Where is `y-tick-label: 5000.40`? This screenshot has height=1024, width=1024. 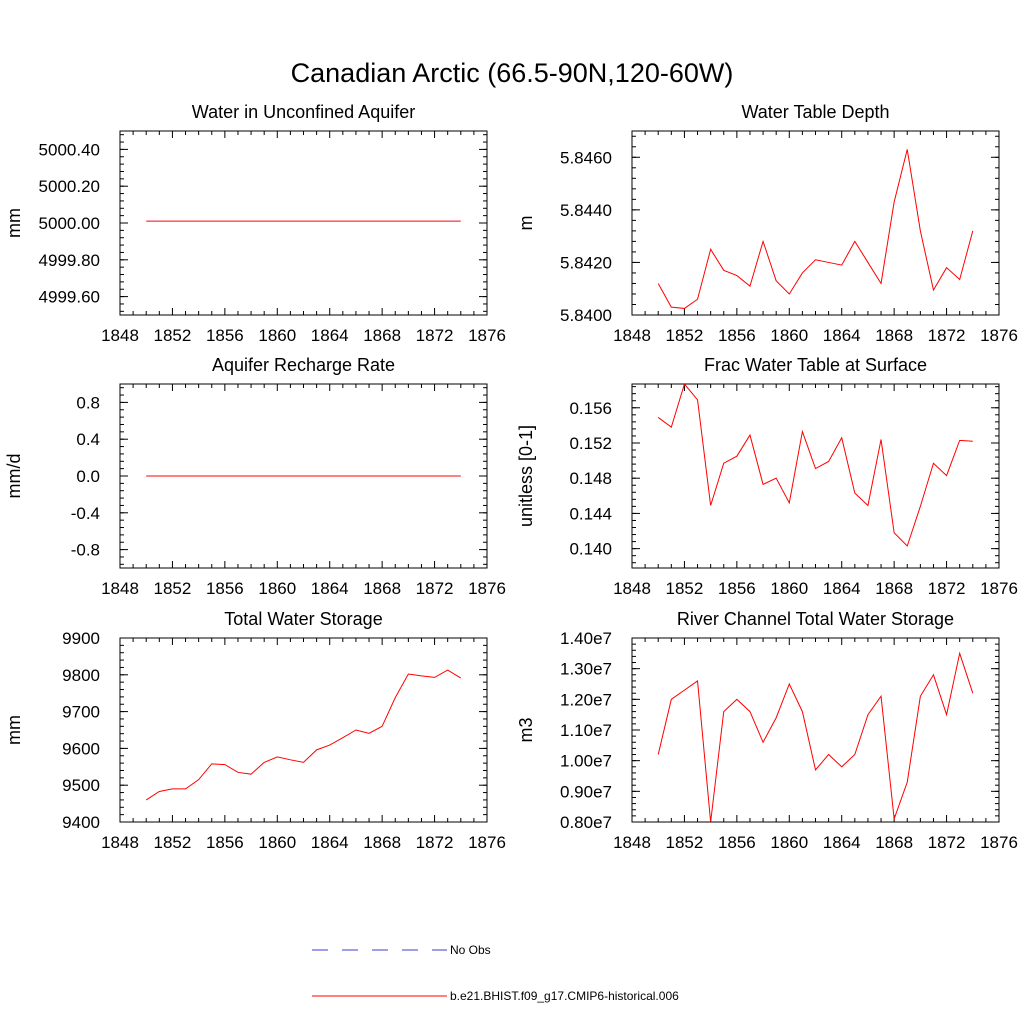 y-tick-label: 5000.40 is located at coordinates (69, 149).